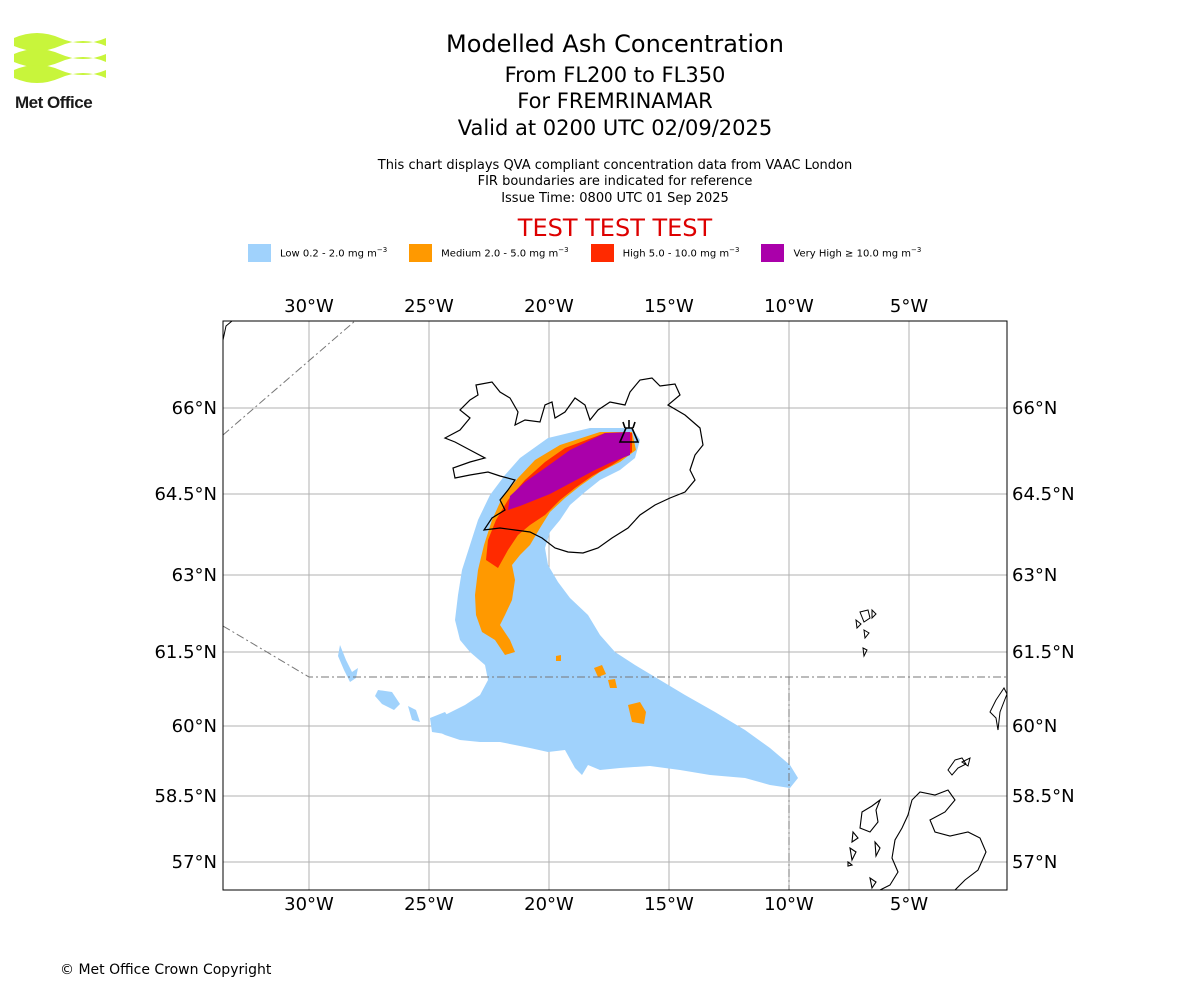  Describe the element at coordinates (1043, 796) in the screenshot. I see `lat-tick-right: 58.5°N` at that location.